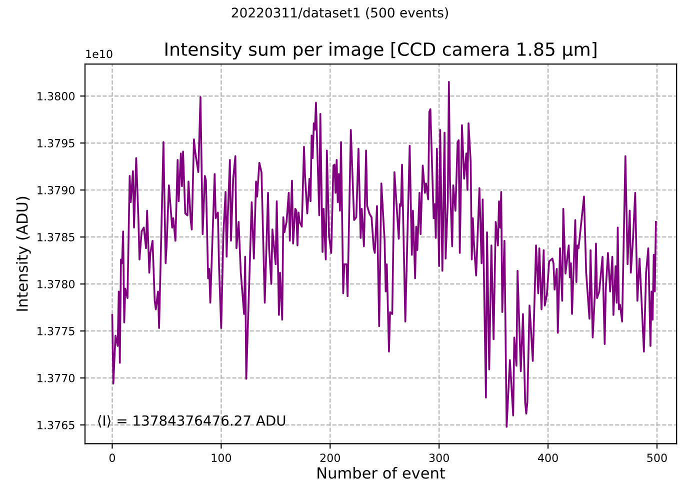  Describe the element at coordinates (56, 143) in the screenshot. I see `y-tick-label: 1.3795` at that location.